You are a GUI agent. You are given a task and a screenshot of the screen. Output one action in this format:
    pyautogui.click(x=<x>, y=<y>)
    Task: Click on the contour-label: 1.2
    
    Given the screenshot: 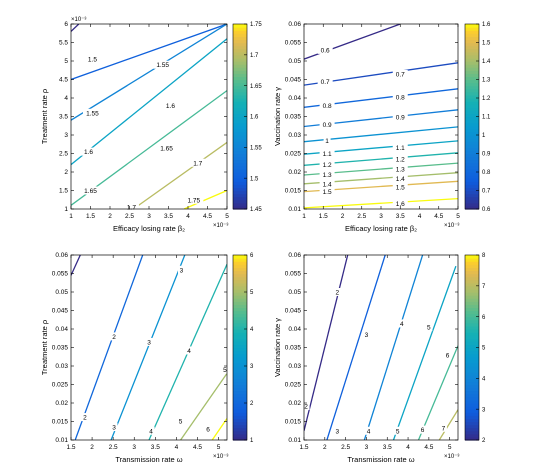 What is the action you would take?
    pyautogui.click(x=327, y=165)
    